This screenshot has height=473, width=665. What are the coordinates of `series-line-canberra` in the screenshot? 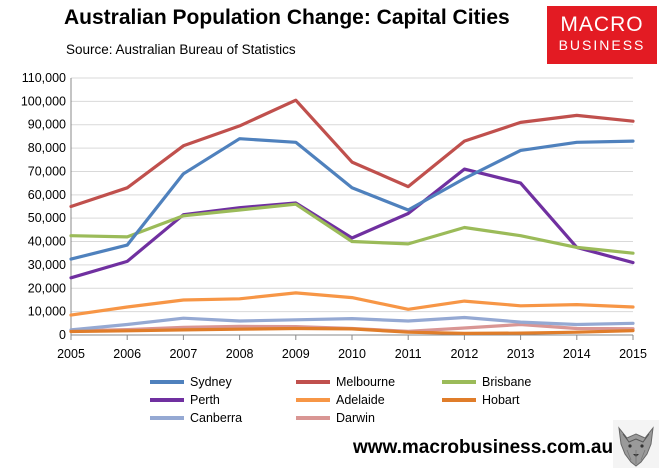 It's located at (352, 323).